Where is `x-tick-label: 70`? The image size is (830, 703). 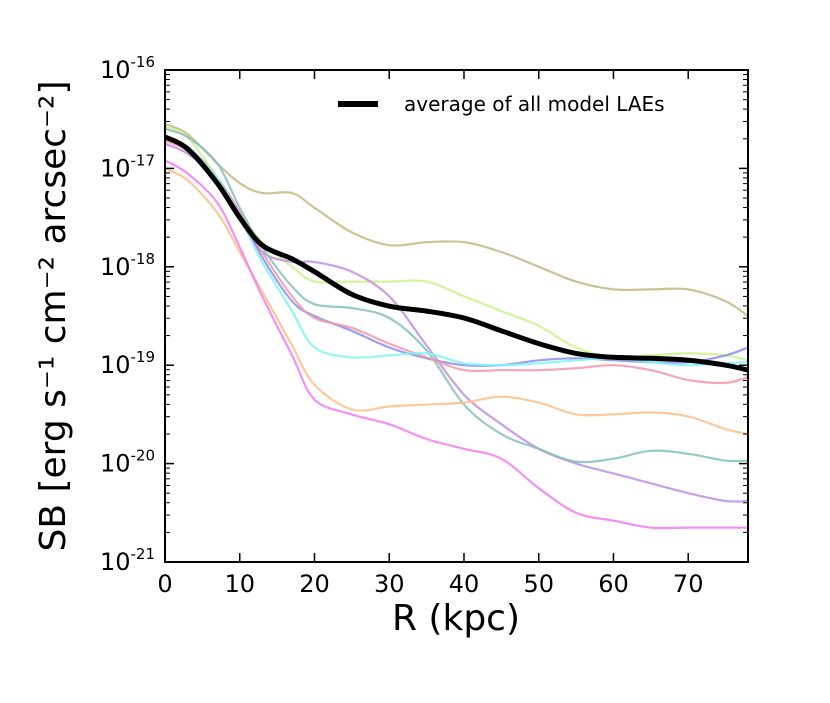
x-tick-label: 70 is located at coordinates (688, 584).